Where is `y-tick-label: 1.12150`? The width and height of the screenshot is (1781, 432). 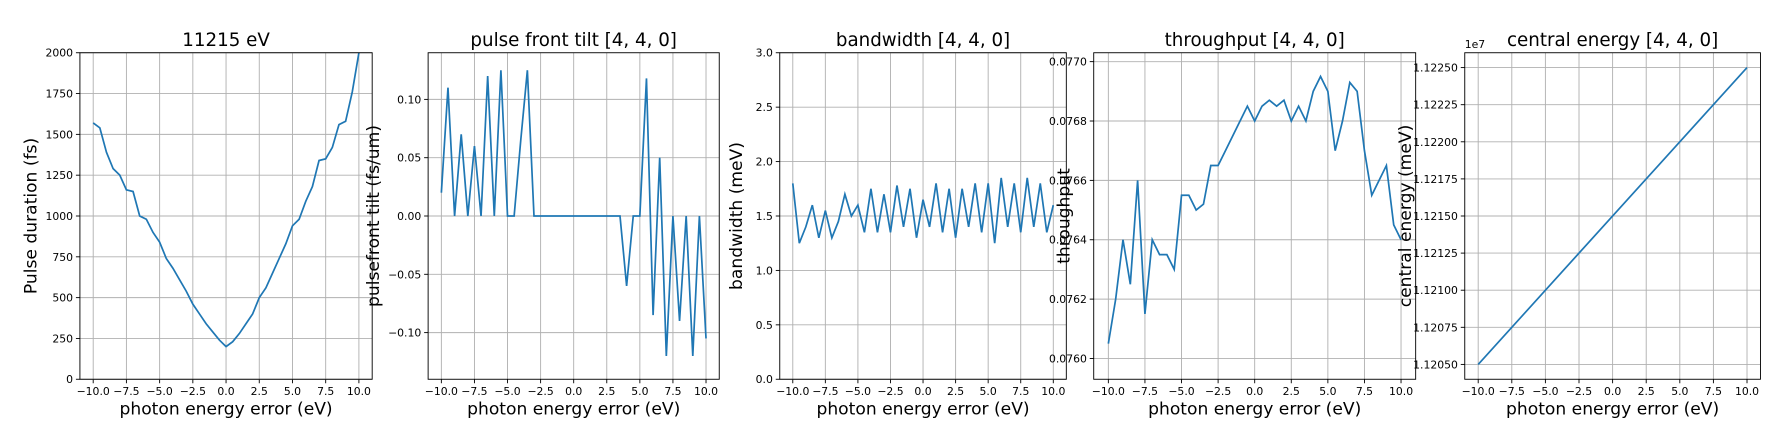 y-tick-label: 1.12150 is located at coordinates (1435, 216).